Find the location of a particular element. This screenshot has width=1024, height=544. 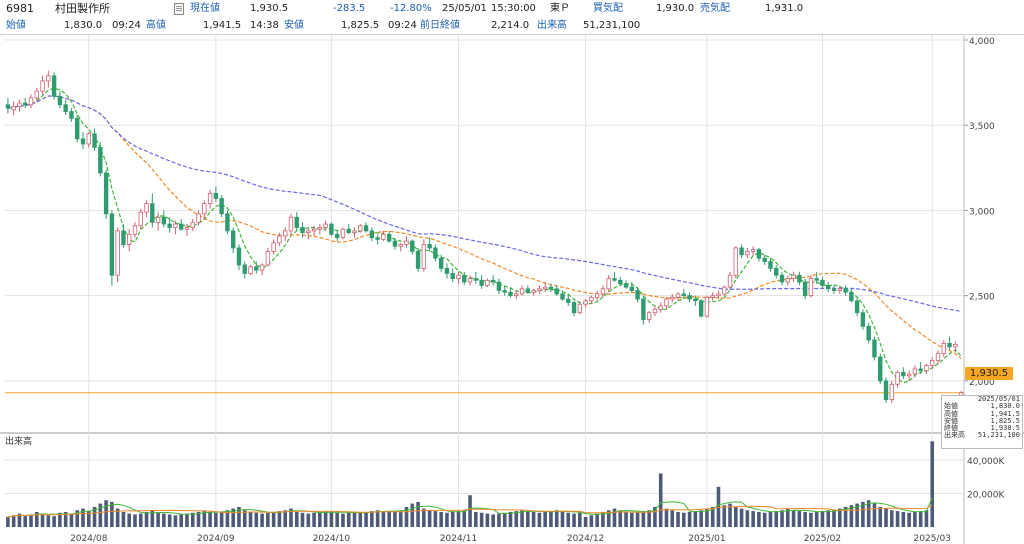

prev-close-label: 前日終値 is located at coordinates (440, 25).